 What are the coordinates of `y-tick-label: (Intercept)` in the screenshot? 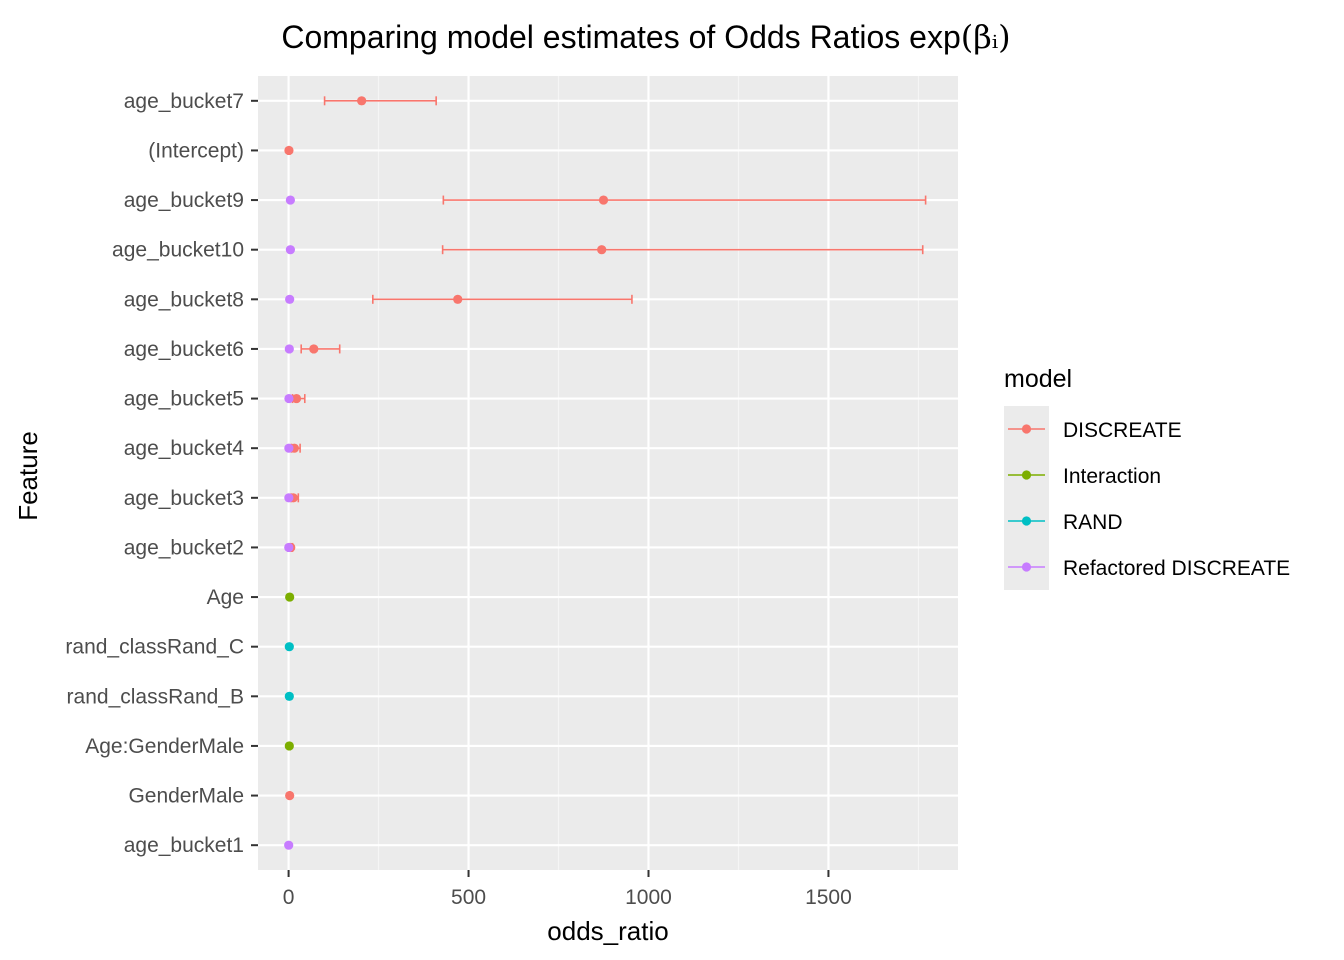 It's located at (196, 150).